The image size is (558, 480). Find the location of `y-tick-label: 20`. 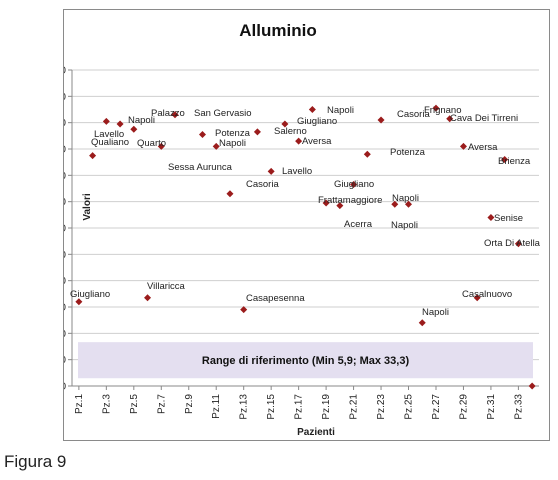

y-tick-label: 20 is located at coordinates (65, 360).